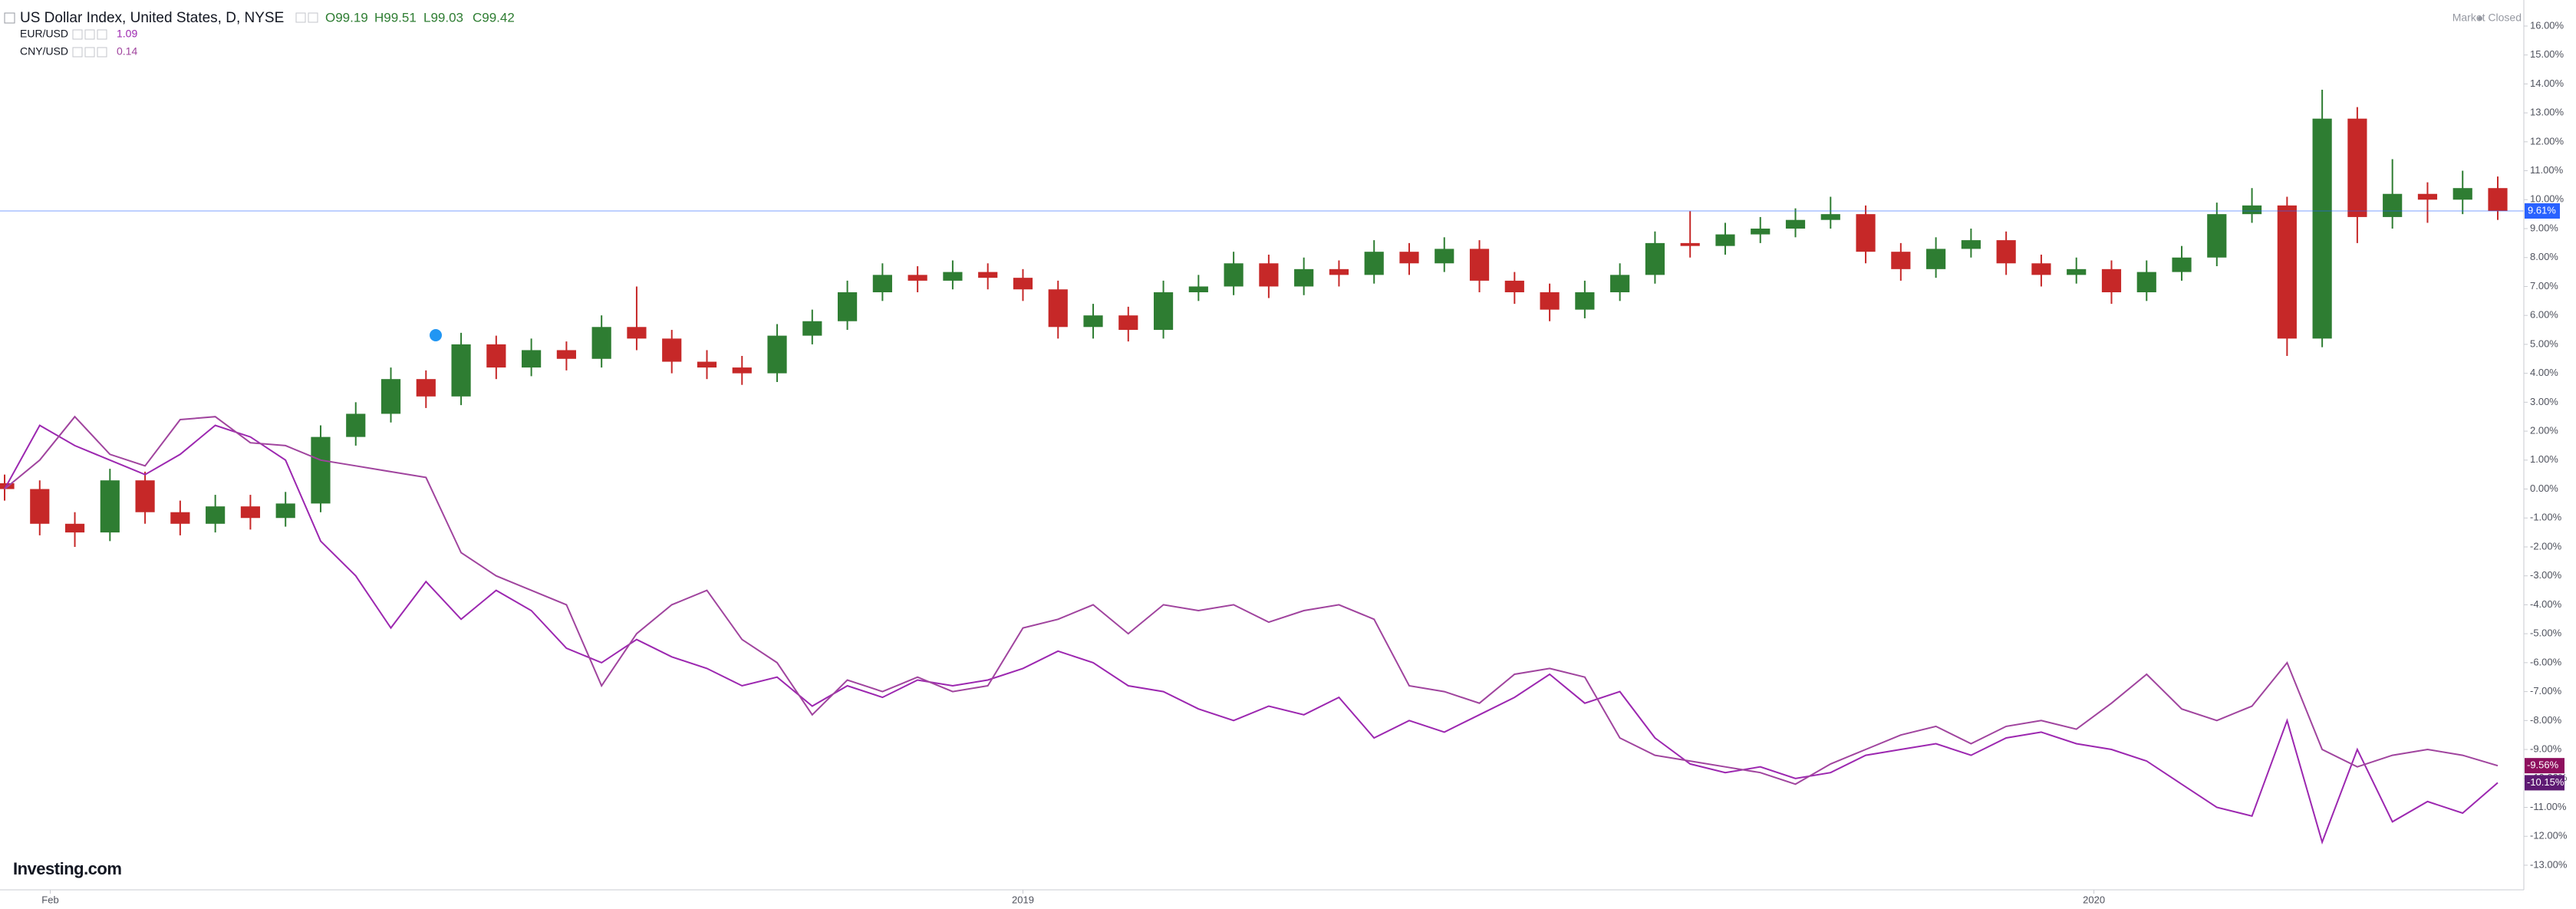 Image resolution: width=2576 pixels, height=909 pixels. What do you see at coordinates (2544, 256) in the screenshot?
I see `y-tick-label: 8.00%` at bounding box center [2544, 256].